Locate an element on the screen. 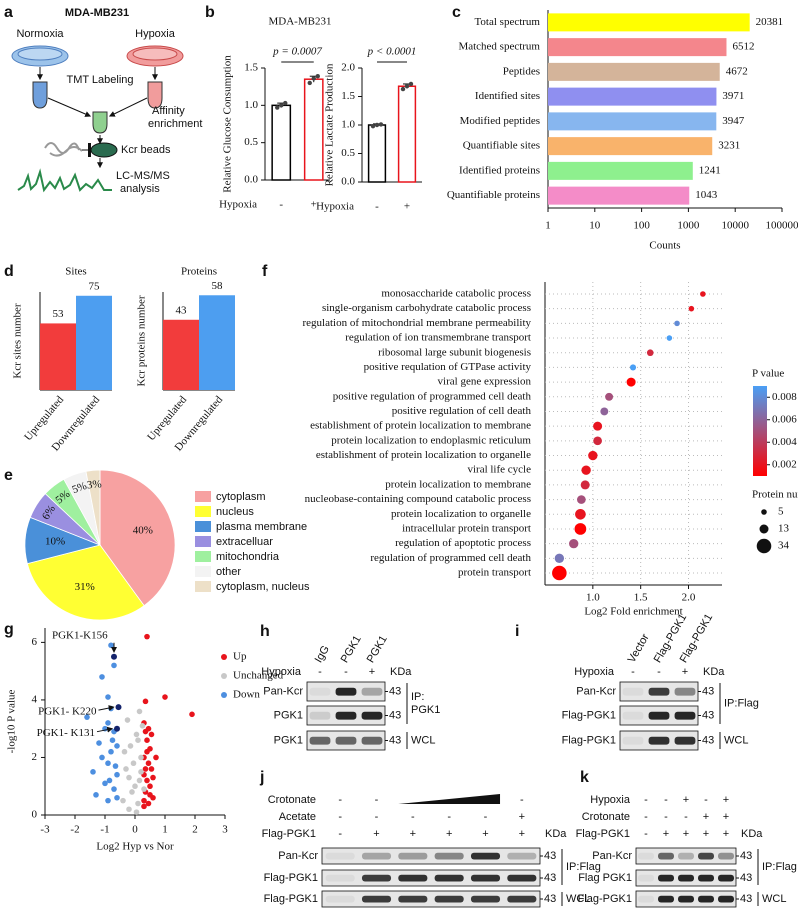  panel-label: i is located at coordinates (517, 631).